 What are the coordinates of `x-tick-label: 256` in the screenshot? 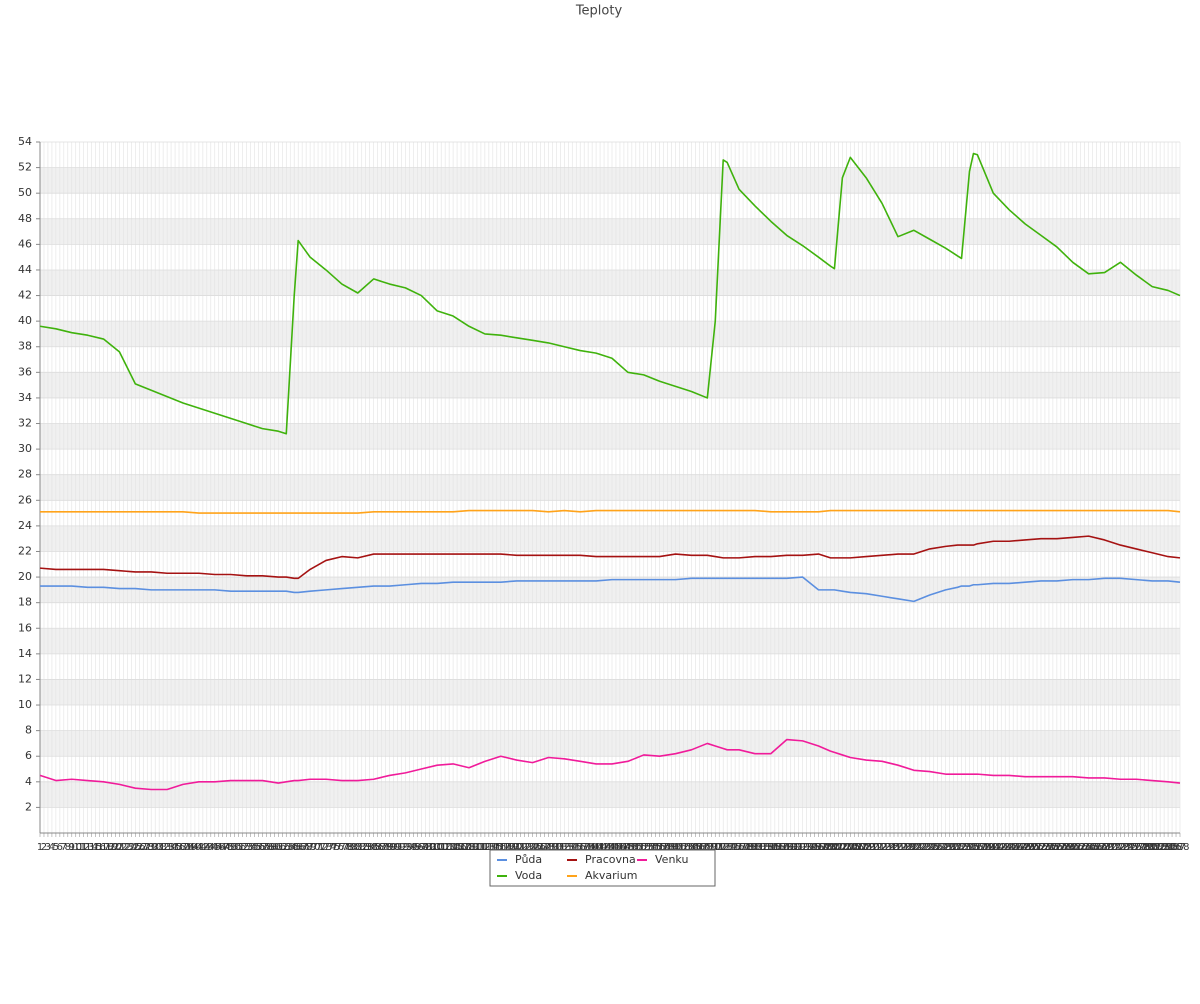 It's located at (1052, 847).